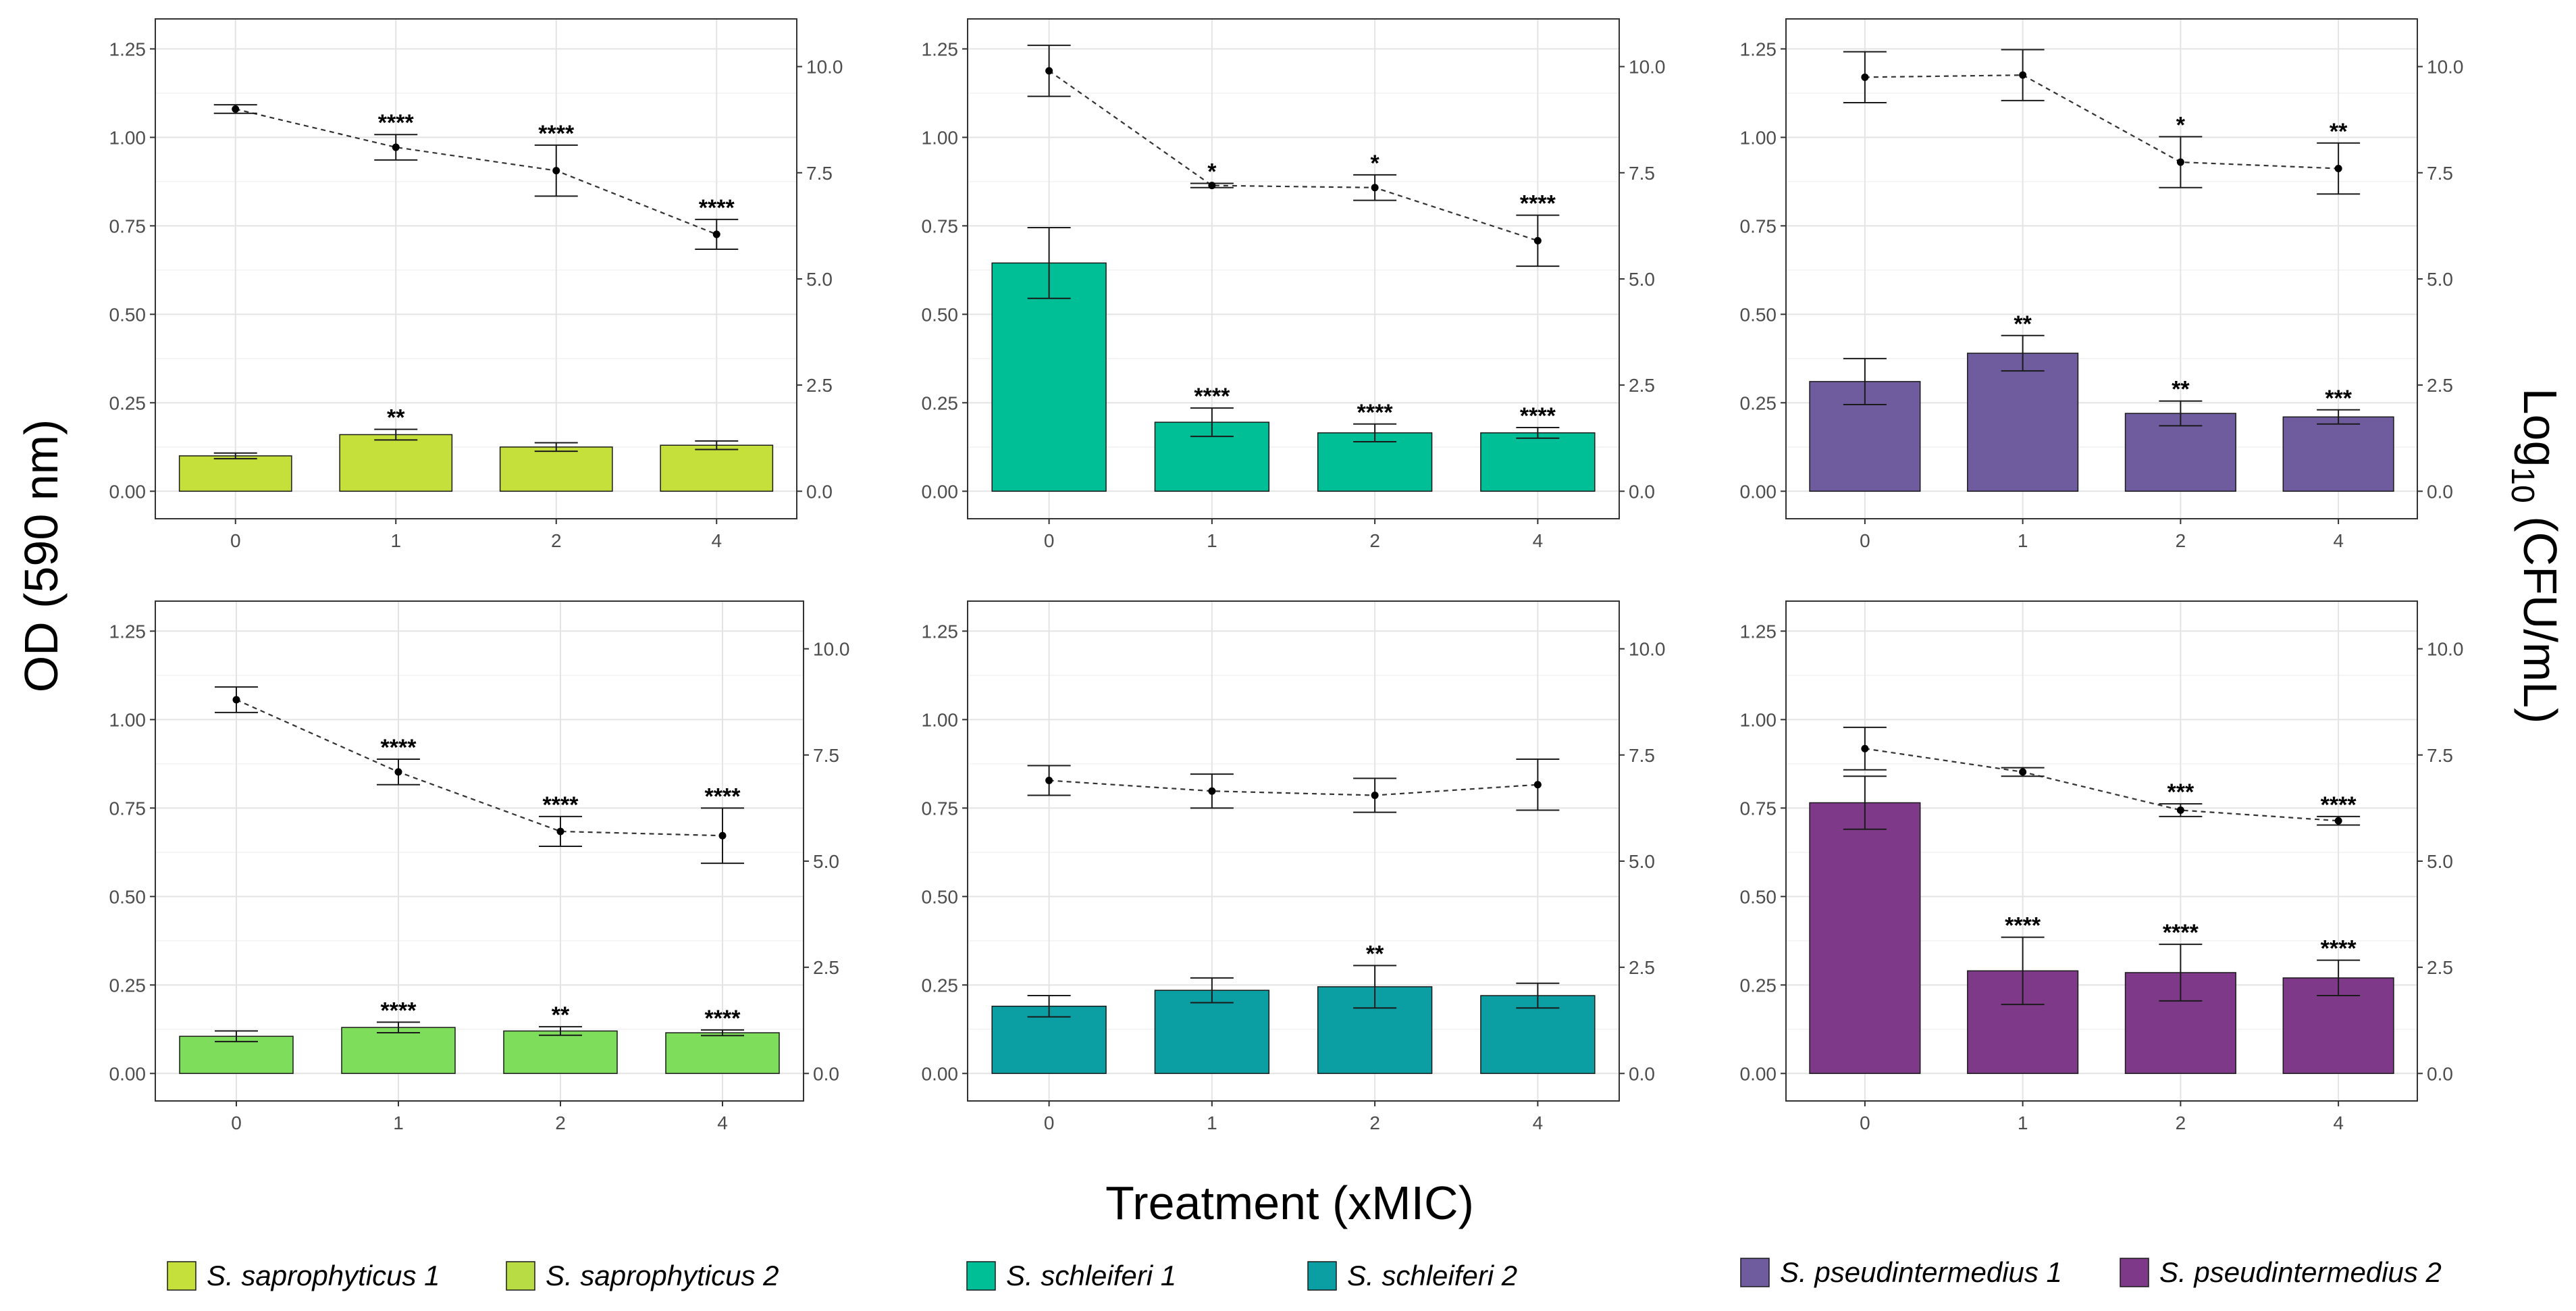 The width and height of the screenshot is (2576, 1311). What do you see at coordinates (479, 851) in the screenshot?
I see `panel-background` at bounding box center [479, 851].